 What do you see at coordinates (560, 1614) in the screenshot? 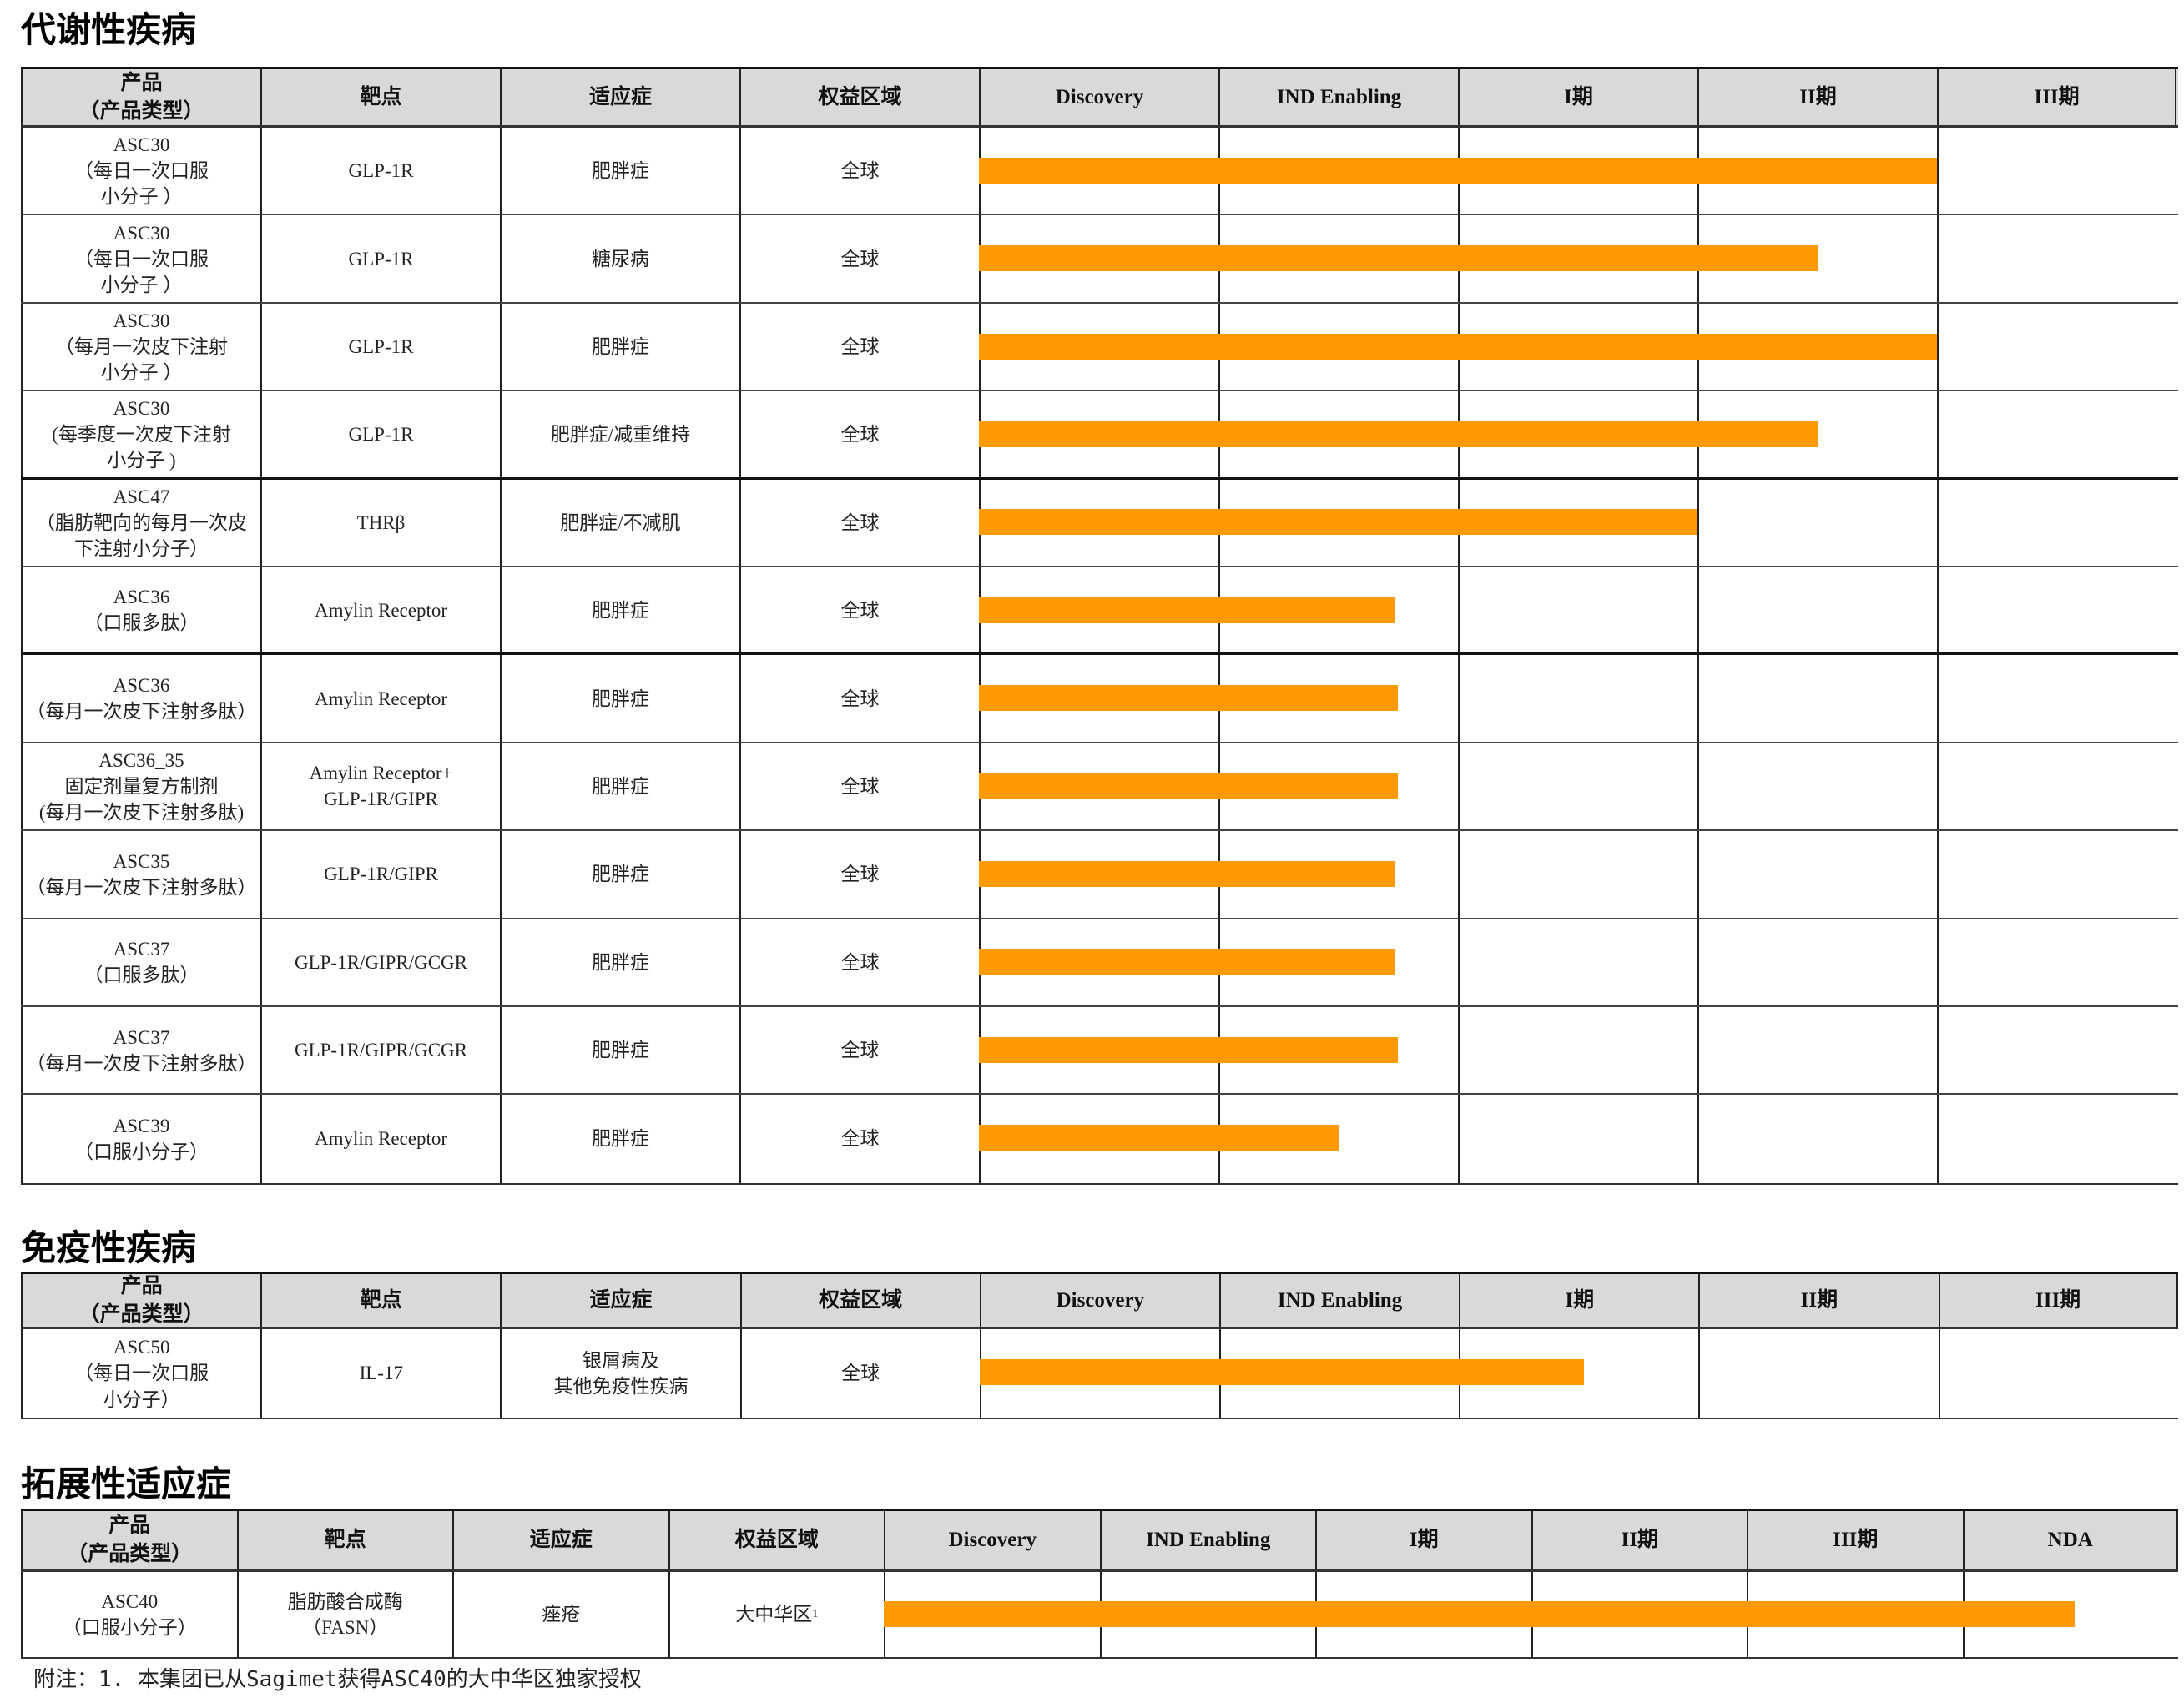
I see `indication-cell: 痤疮` at bounding box center [560, 1614].